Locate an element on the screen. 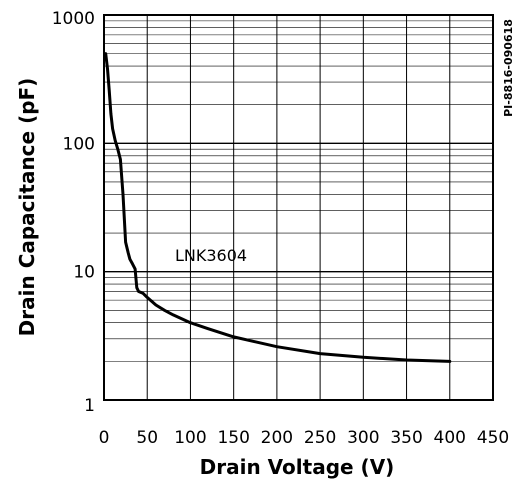 This screenshot has height=485, width=516. x-tick-label: 50 is located at coordinates (147, 438).